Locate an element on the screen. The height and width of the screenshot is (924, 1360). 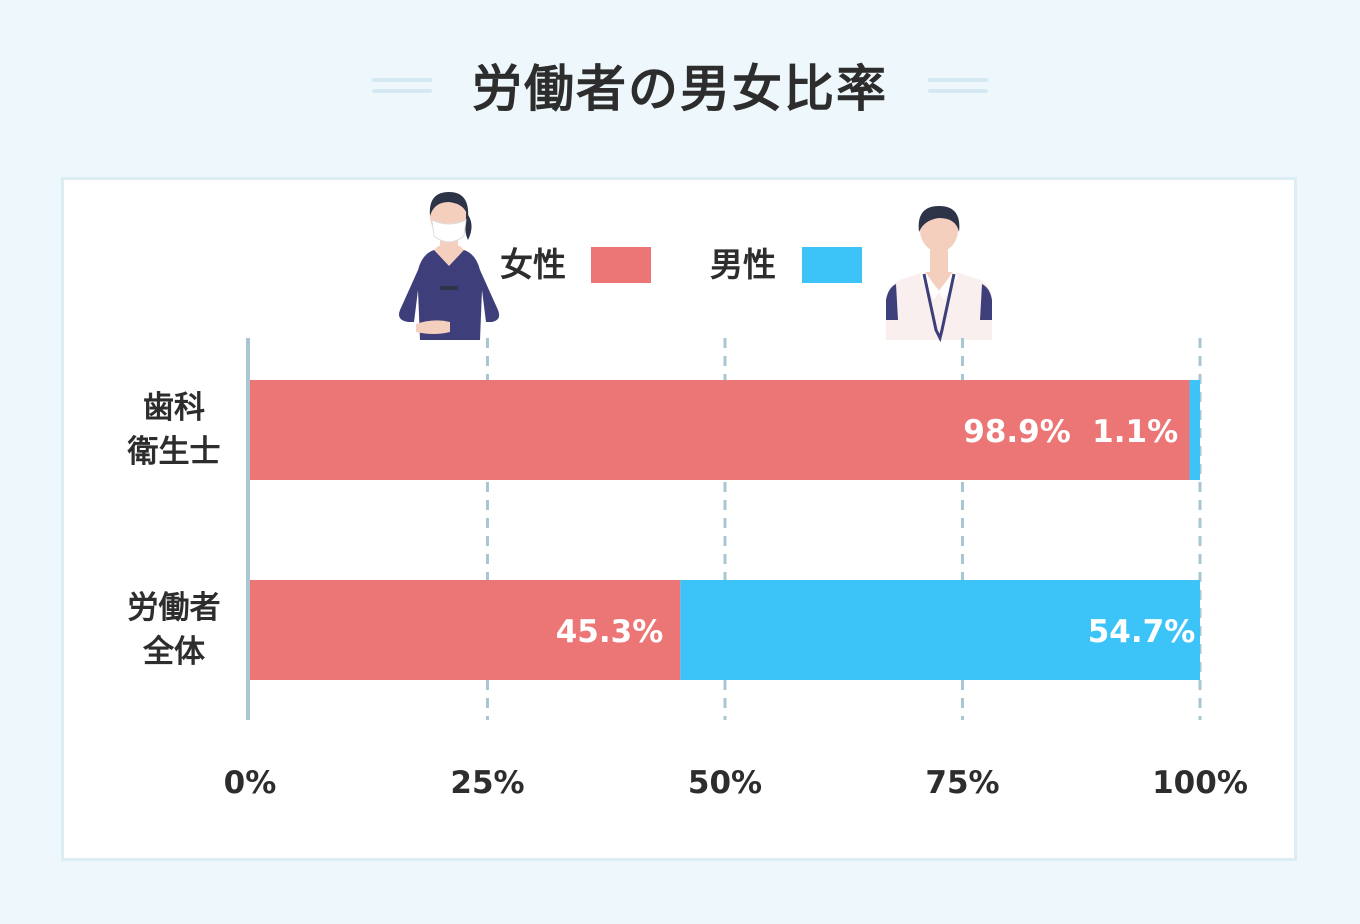
category-label-line: 衛生士 is located at coordinates (174, 452).